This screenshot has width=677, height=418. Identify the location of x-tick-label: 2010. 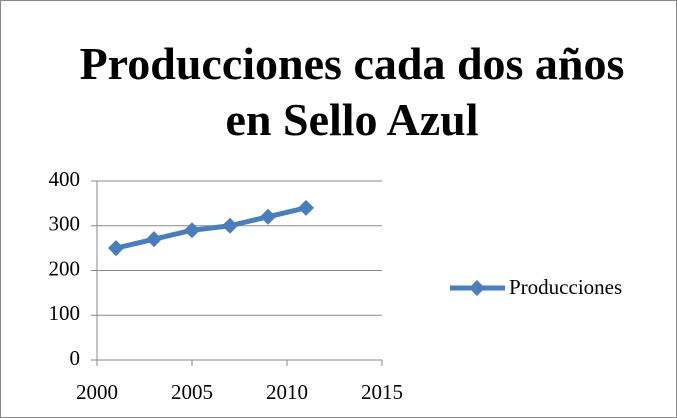
(287, 392).